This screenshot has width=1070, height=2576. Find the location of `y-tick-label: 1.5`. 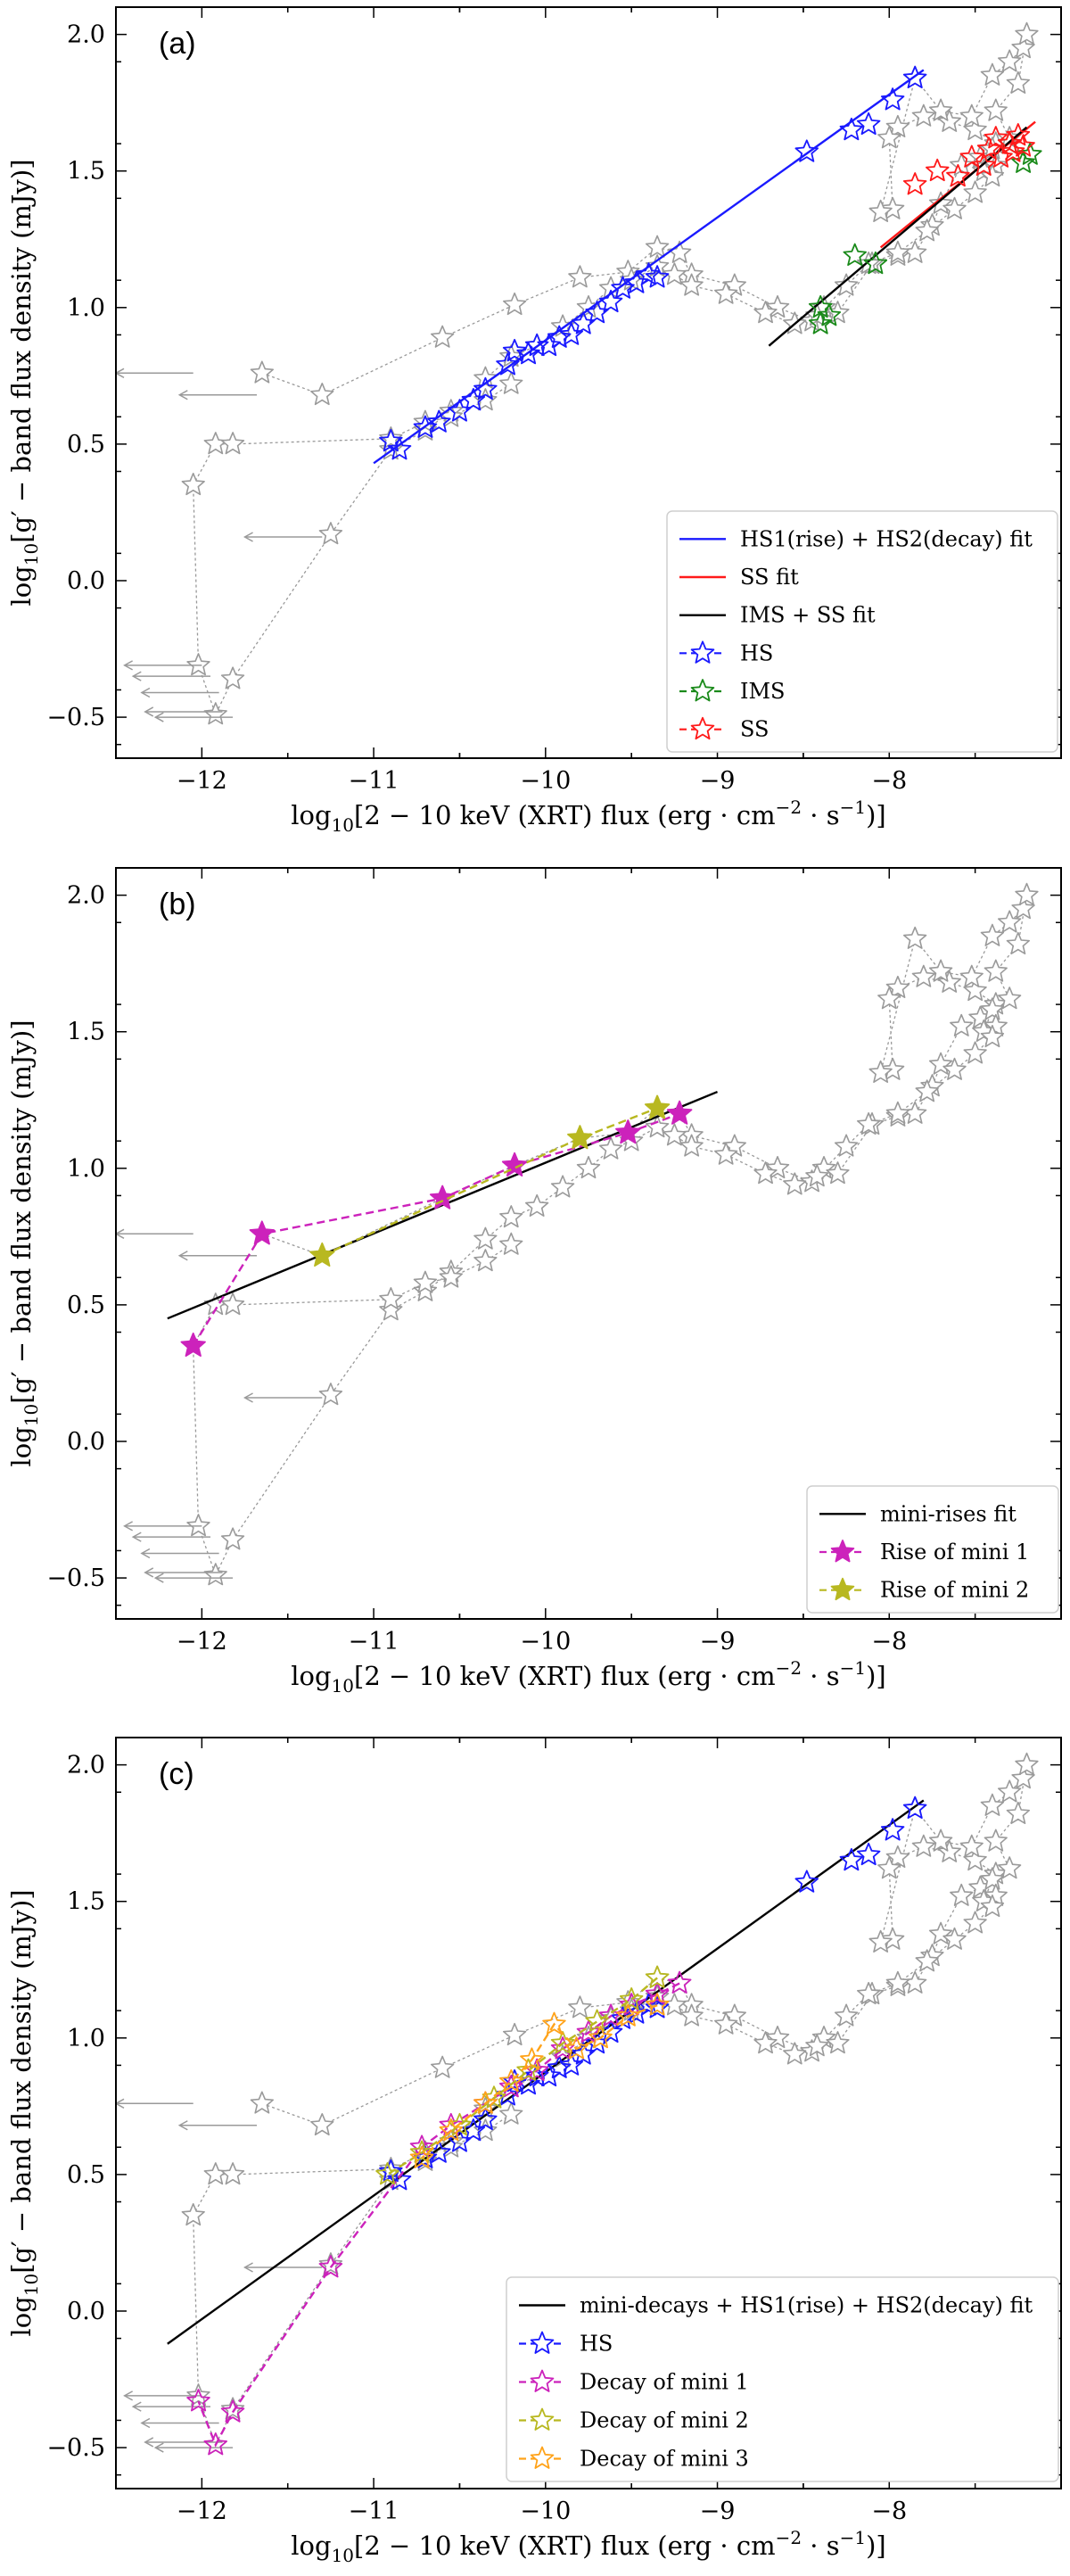

y-tick-label: 1.5 is located at coordinates (86, 172).